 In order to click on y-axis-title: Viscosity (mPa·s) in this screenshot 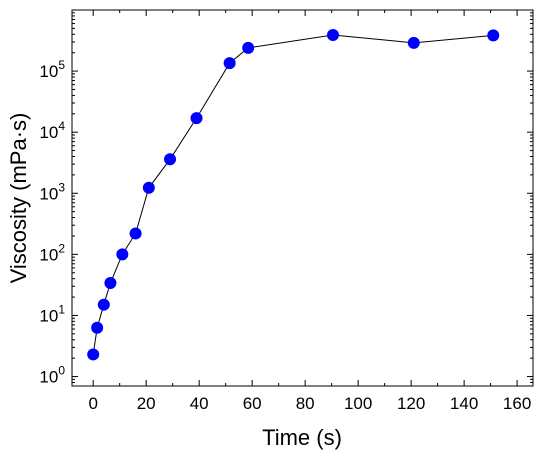, I will do `click(18, 198)`.